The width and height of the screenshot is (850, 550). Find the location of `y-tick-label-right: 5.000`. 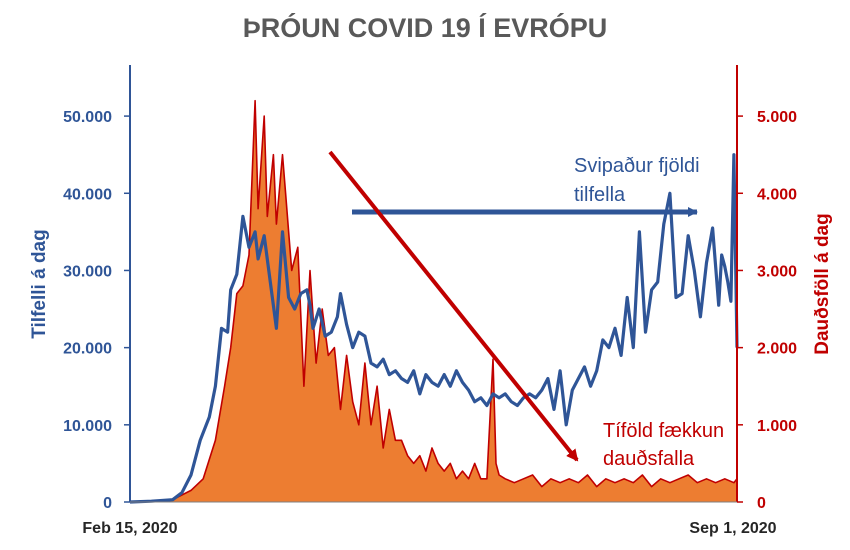

y-tick-label-right: 5.000 is located at coordinates (777, 117).